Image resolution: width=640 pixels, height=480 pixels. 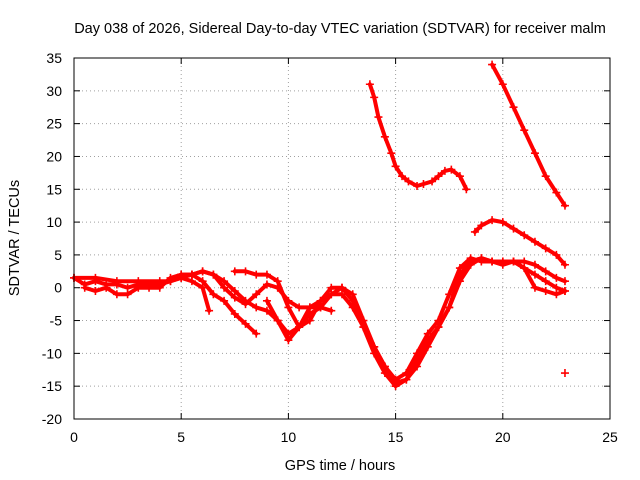 I want to click on y-tick-label: -15, so click(x=52, y=386).